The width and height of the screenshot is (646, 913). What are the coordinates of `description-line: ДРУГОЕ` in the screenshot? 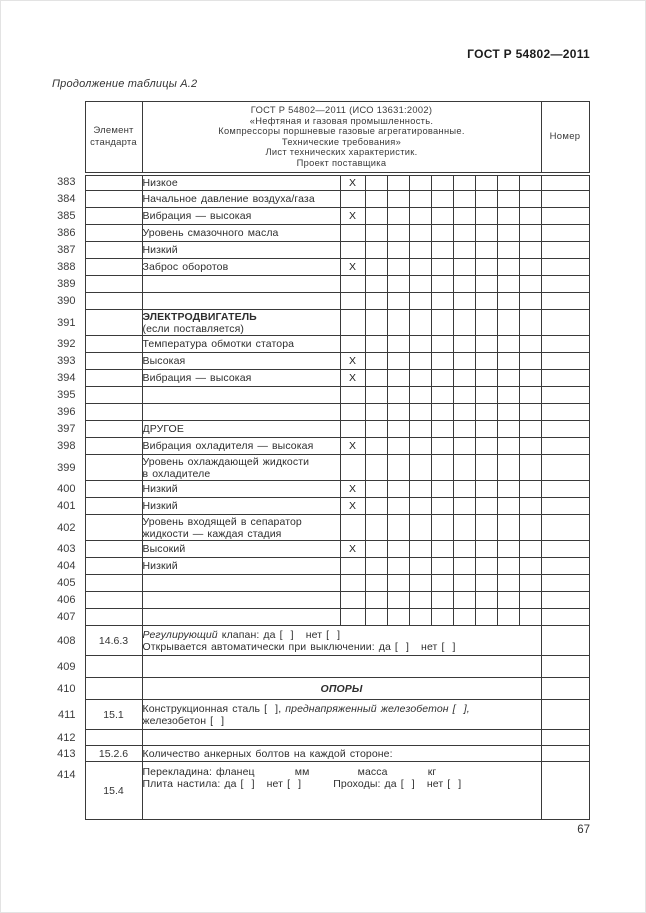 It's located at (163, 429).